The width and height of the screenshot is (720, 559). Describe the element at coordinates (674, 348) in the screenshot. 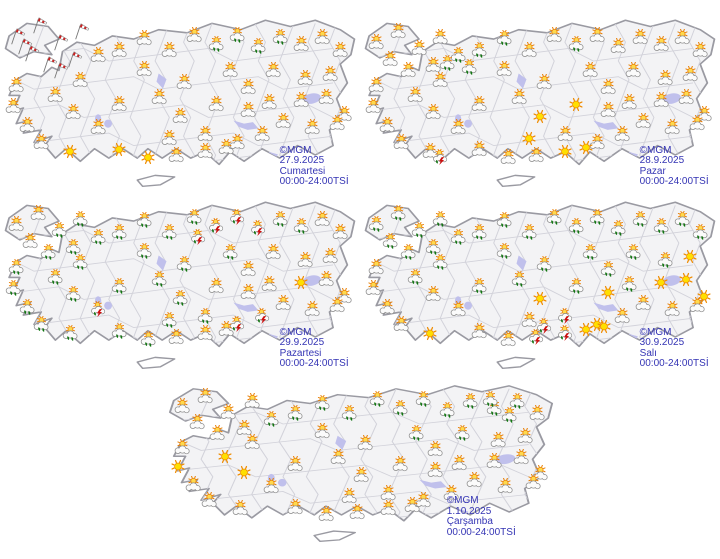

I see `map-label: ©MGM 30.9.2025 Salı 00:00-24:00TSİ` at that location.